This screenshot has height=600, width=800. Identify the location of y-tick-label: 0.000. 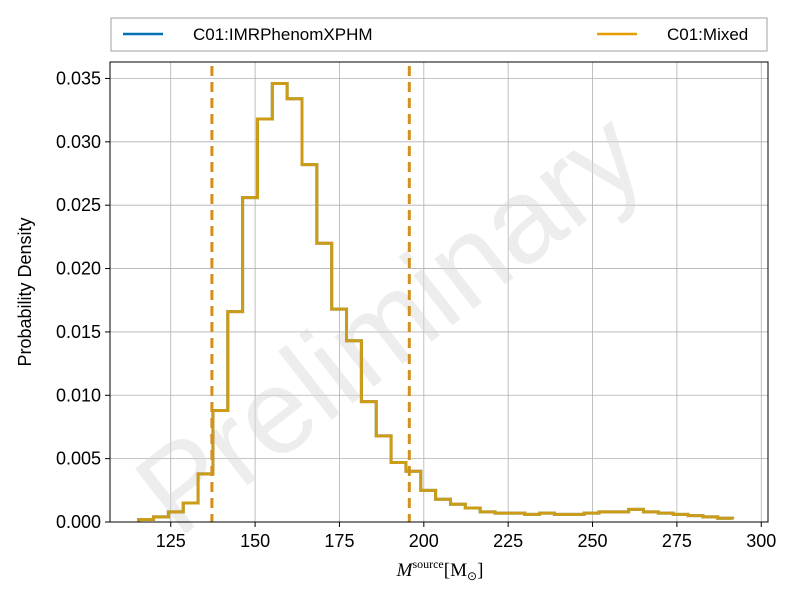
(78, 522).